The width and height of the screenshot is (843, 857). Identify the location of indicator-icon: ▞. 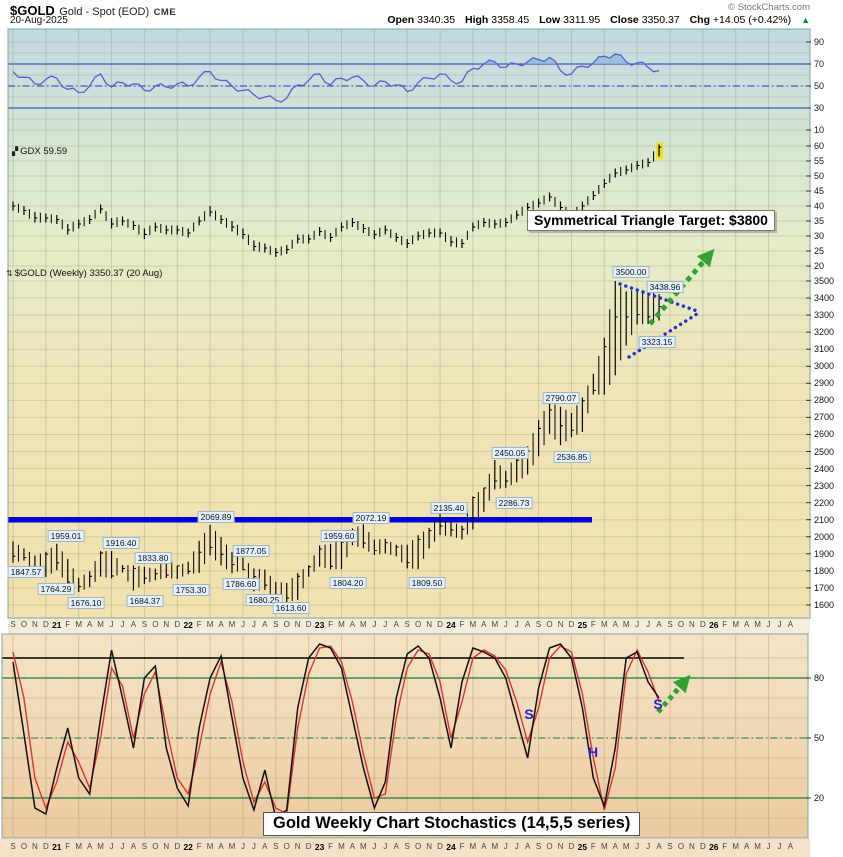
(15, 151).